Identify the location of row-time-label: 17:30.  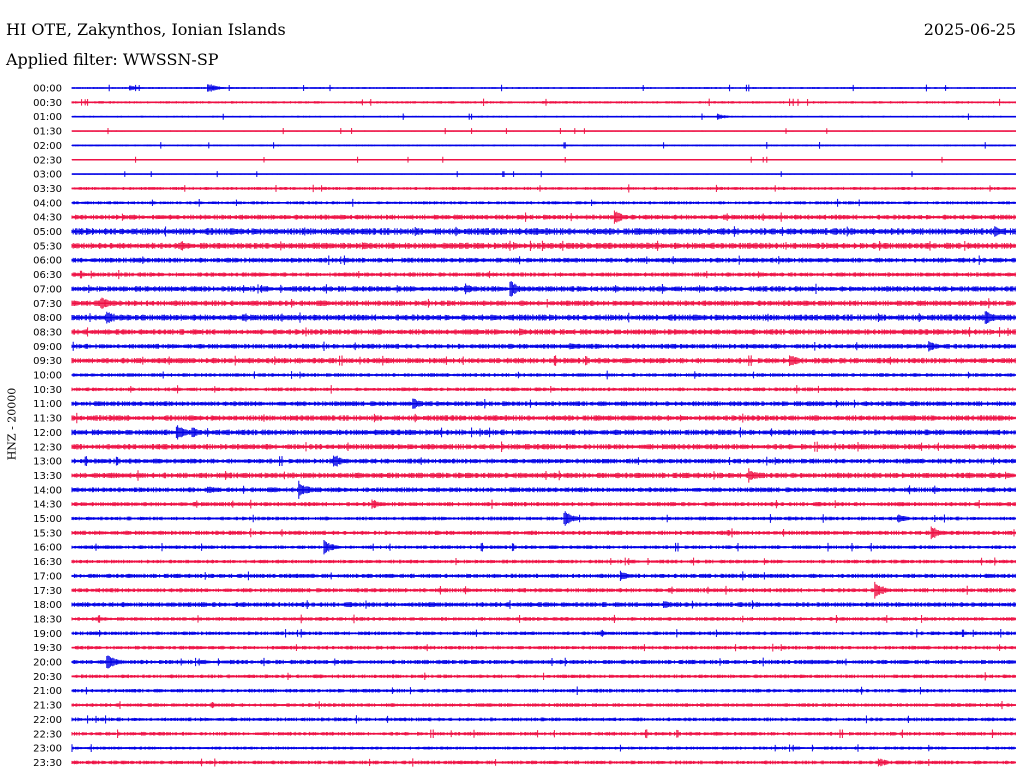
(47, 591).